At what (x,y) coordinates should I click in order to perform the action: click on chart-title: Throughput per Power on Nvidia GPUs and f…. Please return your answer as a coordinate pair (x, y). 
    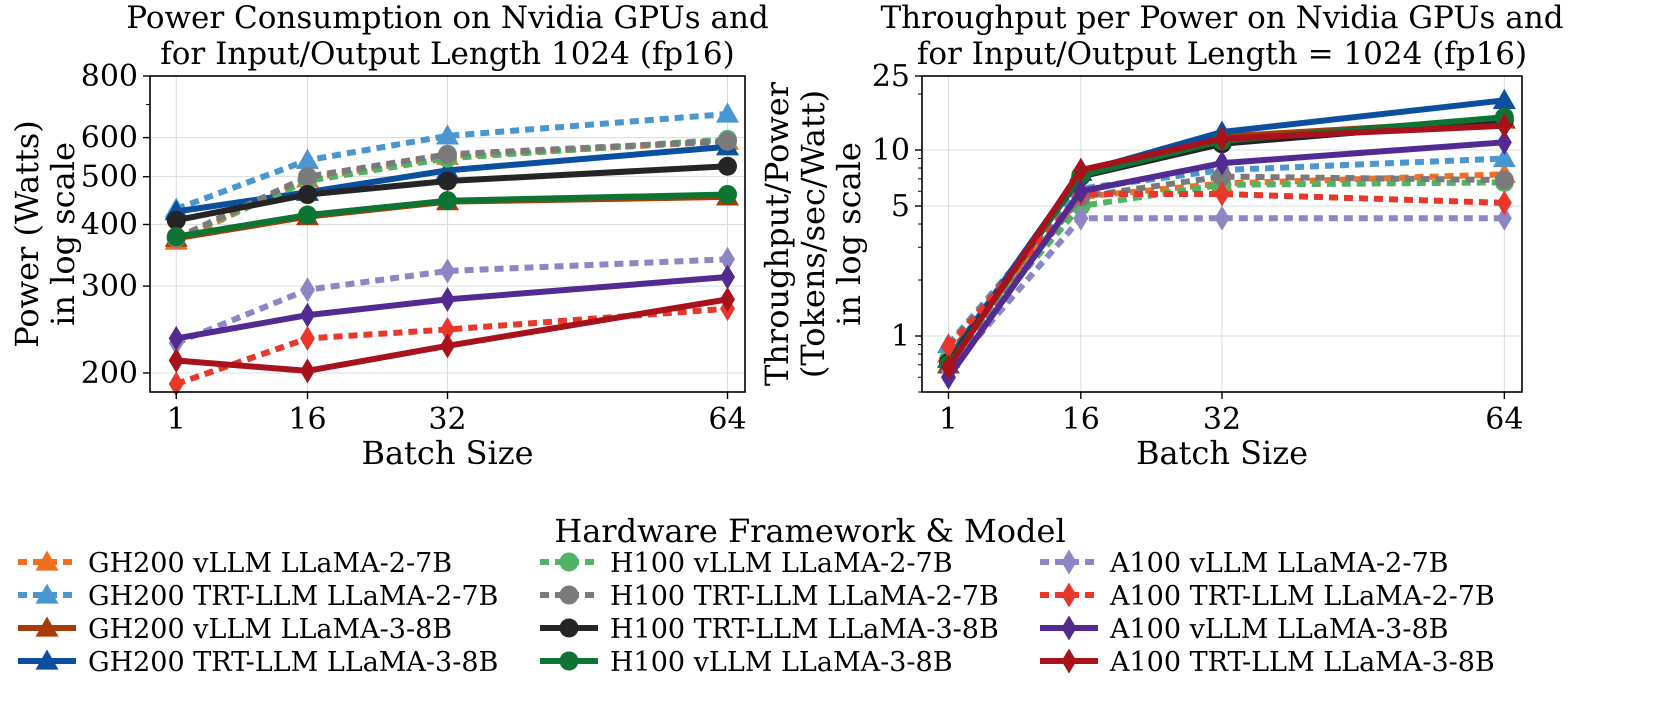
    Looking at the image, I should click on (1221, 36).